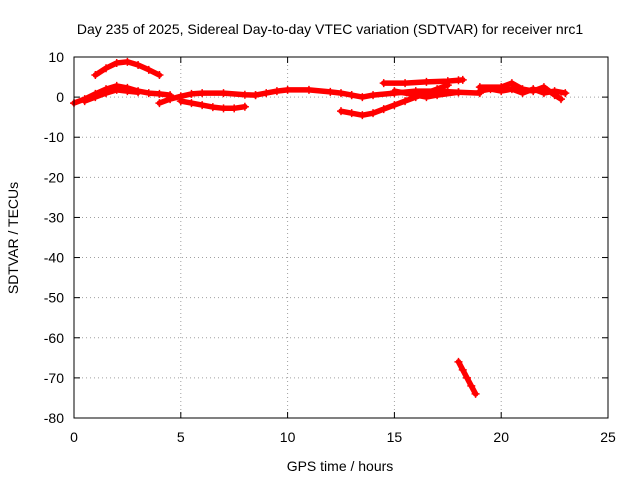  Describe the element at coordinates (54, 258) in the screenshot. I see `y-tick-label: -40` at that location.